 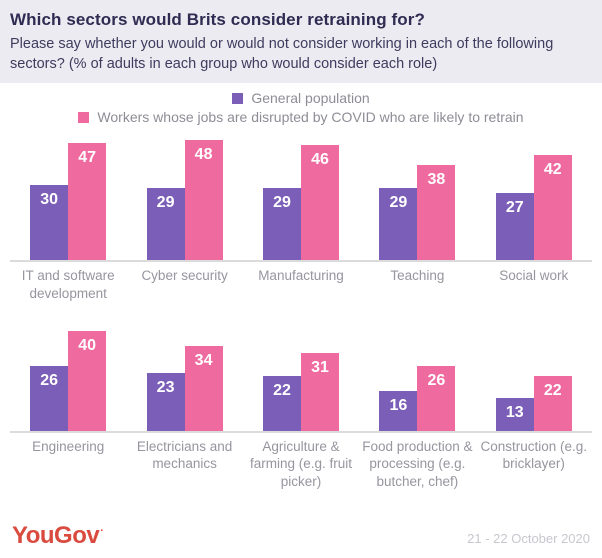 I want to click on bar-disrupted-workers: 48, so click(x=203, y=200).